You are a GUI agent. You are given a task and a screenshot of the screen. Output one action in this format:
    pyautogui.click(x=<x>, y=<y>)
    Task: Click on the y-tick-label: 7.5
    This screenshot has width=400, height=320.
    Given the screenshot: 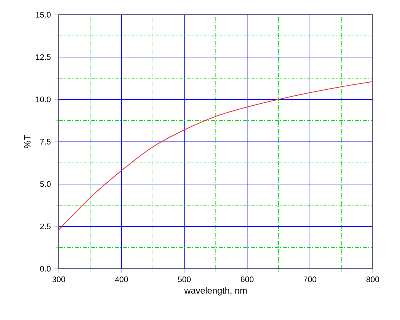 What is the action you would take?
    pyautogui.click(x=45, y=142)
    